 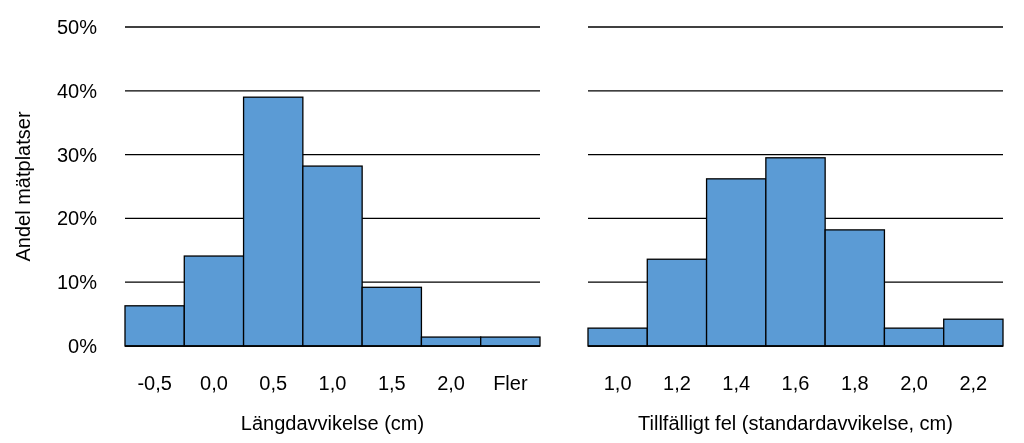 I want to click on x-tick-label: Fler, so click(x=510, y=383).